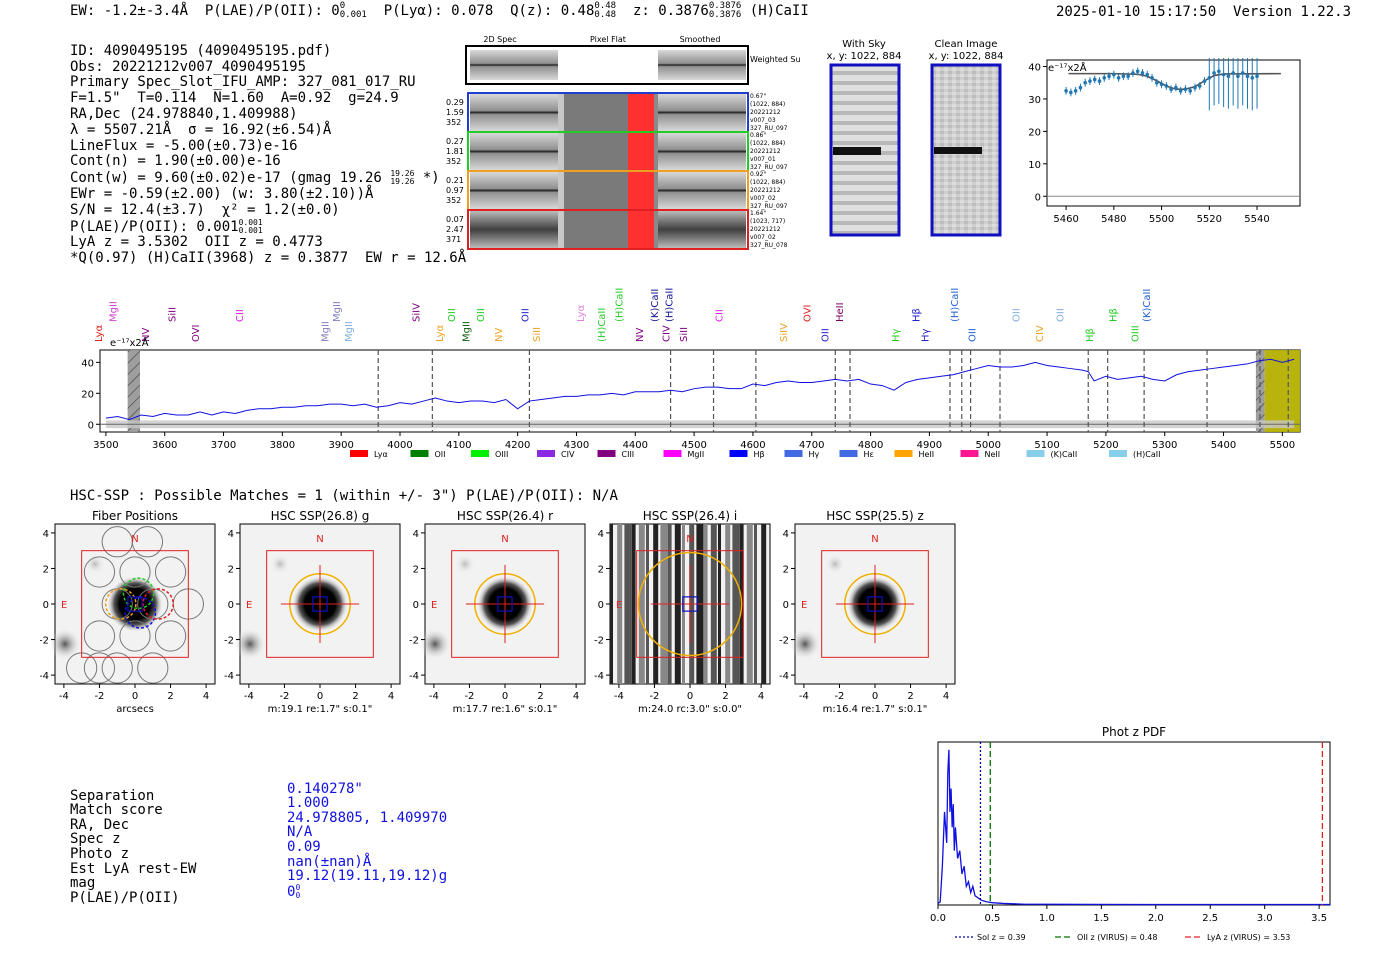 This screenshot has height=953, width=1400. Describe the element at coordinates (184, 113) in the screenshot. I see `info-radec: RA,Dec (24.978840,1.409988)` at that location.